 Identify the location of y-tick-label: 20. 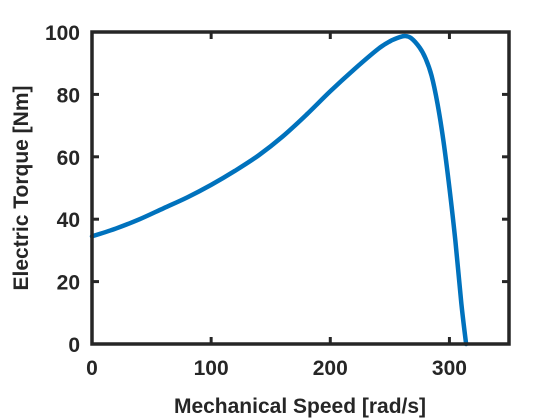
(68, 283).